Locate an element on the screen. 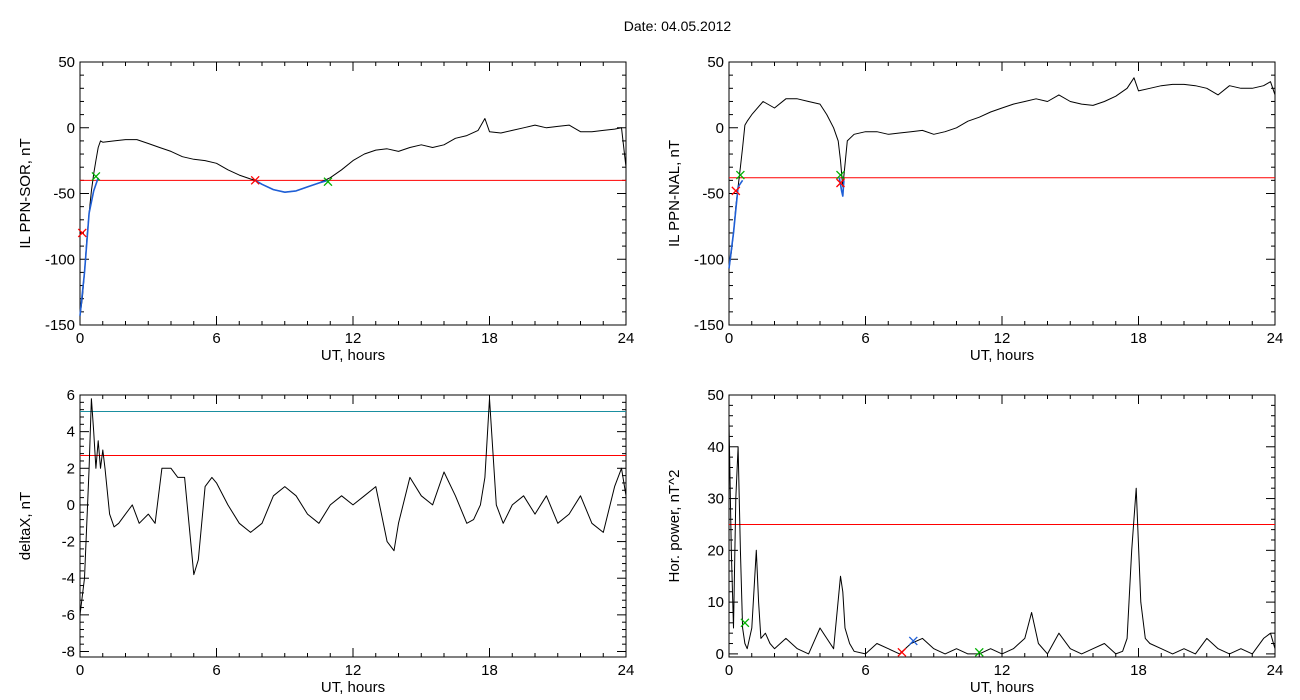 This screenshot has height=700, width=1300. deltax-ytick-label: 4 is located at coordinates (71, 432).